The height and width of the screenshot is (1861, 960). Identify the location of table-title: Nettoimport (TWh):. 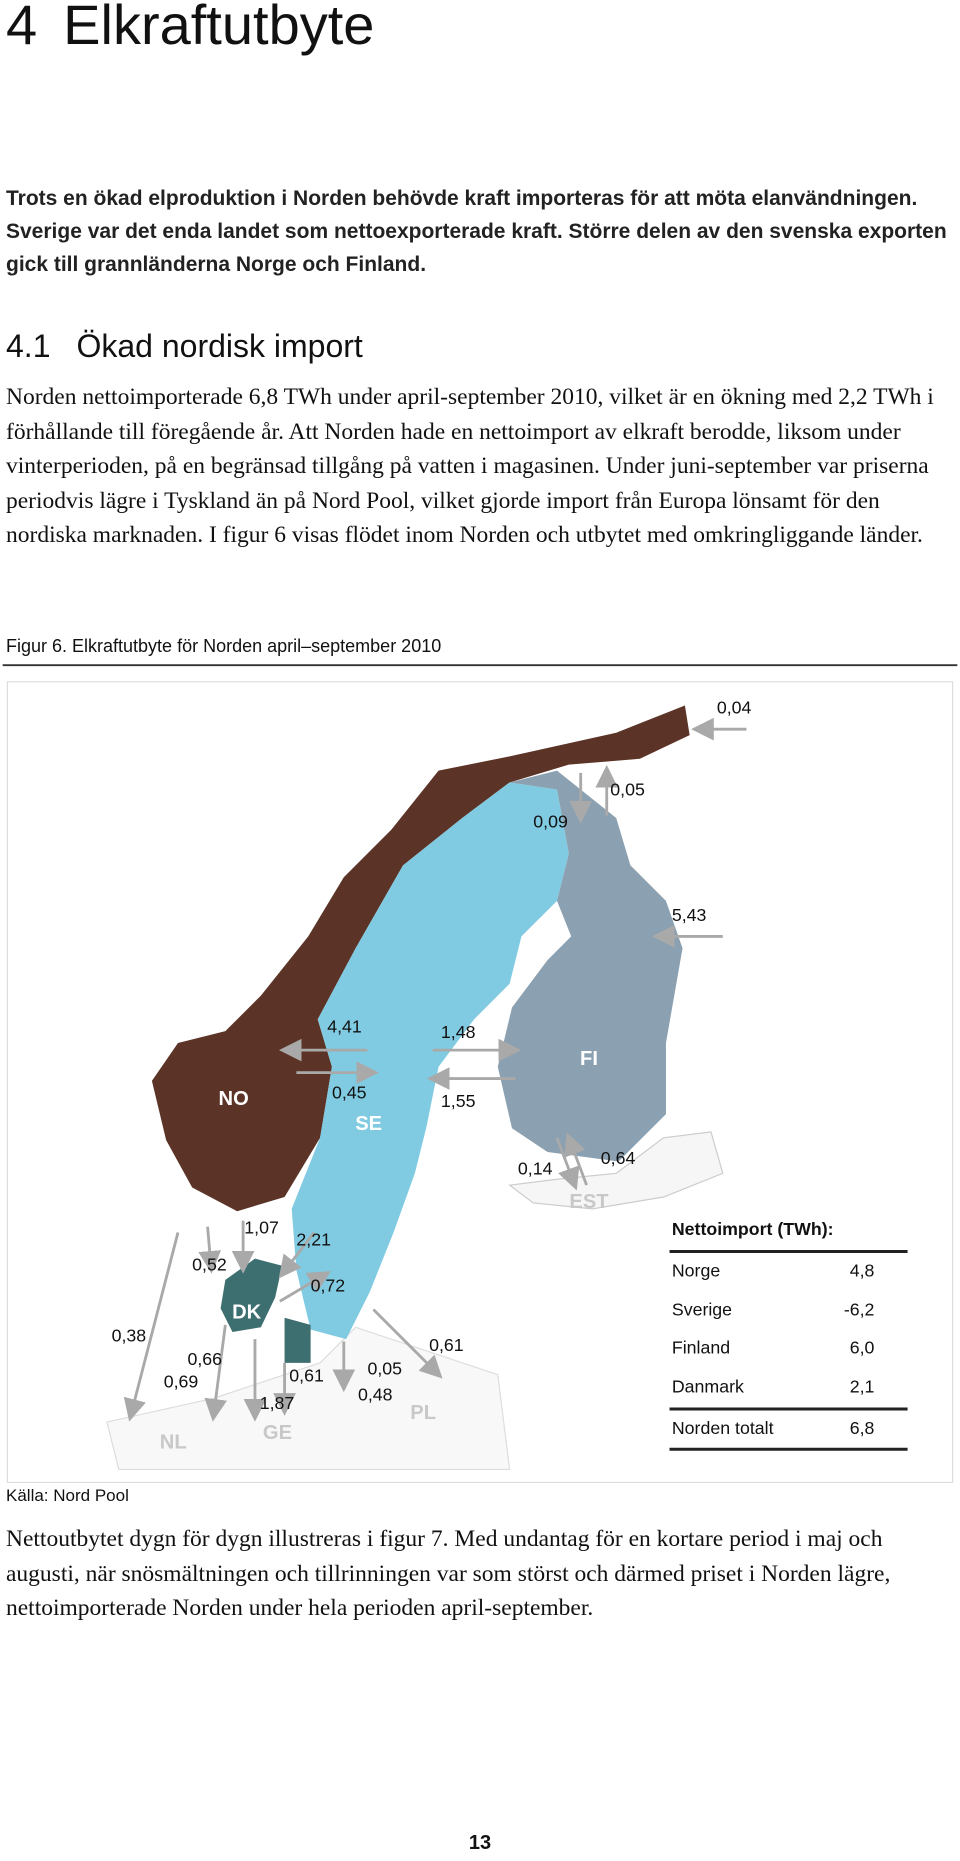
(753, 1229).